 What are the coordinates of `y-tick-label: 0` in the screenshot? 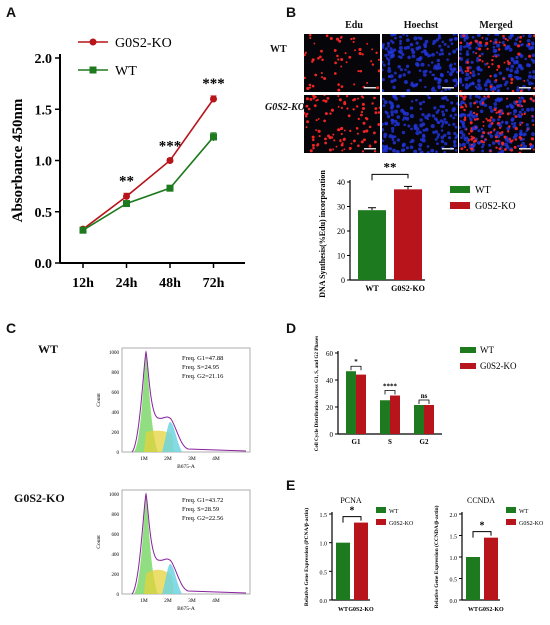 It's located at (332, 435).